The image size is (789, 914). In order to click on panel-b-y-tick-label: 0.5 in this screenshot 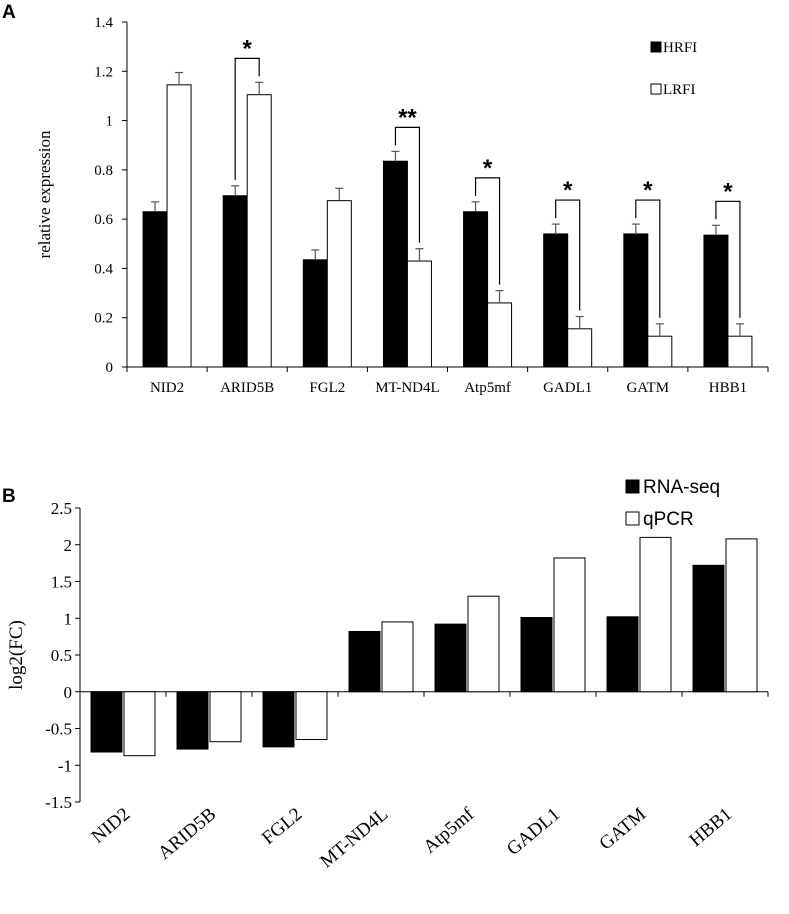, I will do `click(61, 655)`.